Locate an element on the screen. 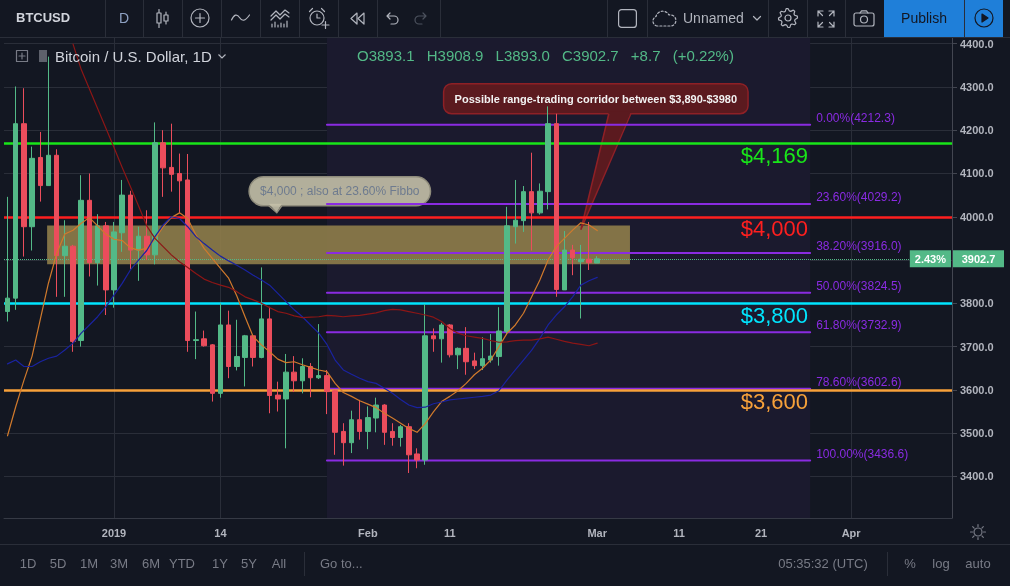 The height and width of the screenshot is (586, 1010). text: auto is located at coordinates (978, 564).